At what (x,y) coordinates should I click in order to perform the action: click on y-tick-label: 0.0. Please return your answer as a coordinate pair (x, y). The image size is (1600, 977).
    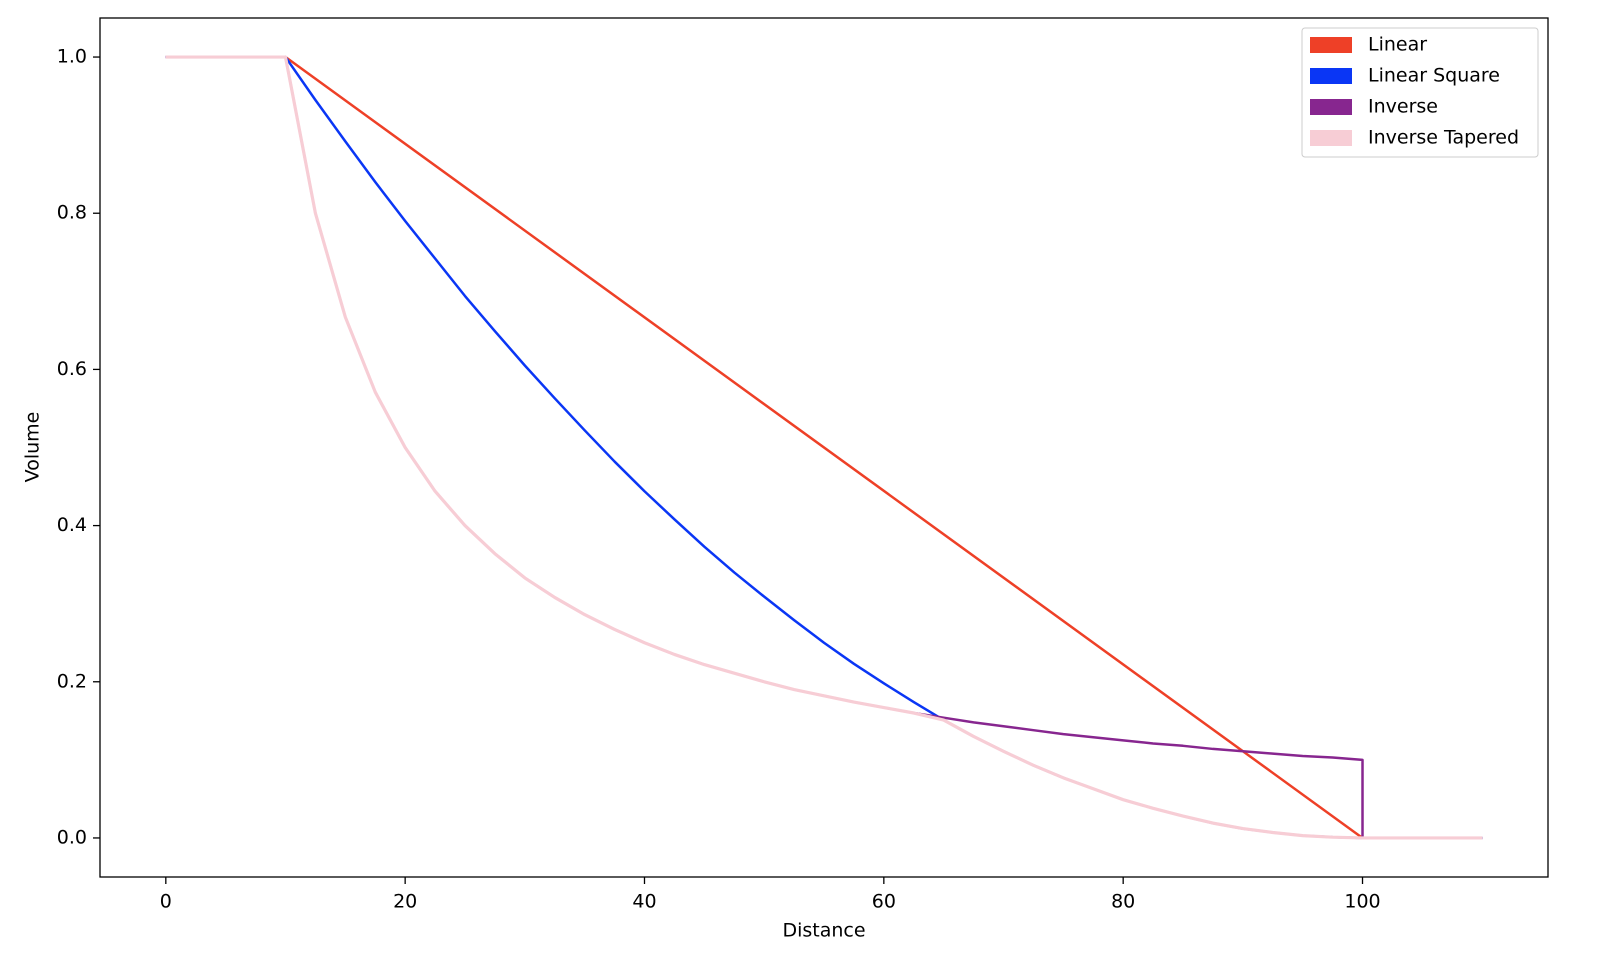
    Looking at the image, I should click on (72, 837).